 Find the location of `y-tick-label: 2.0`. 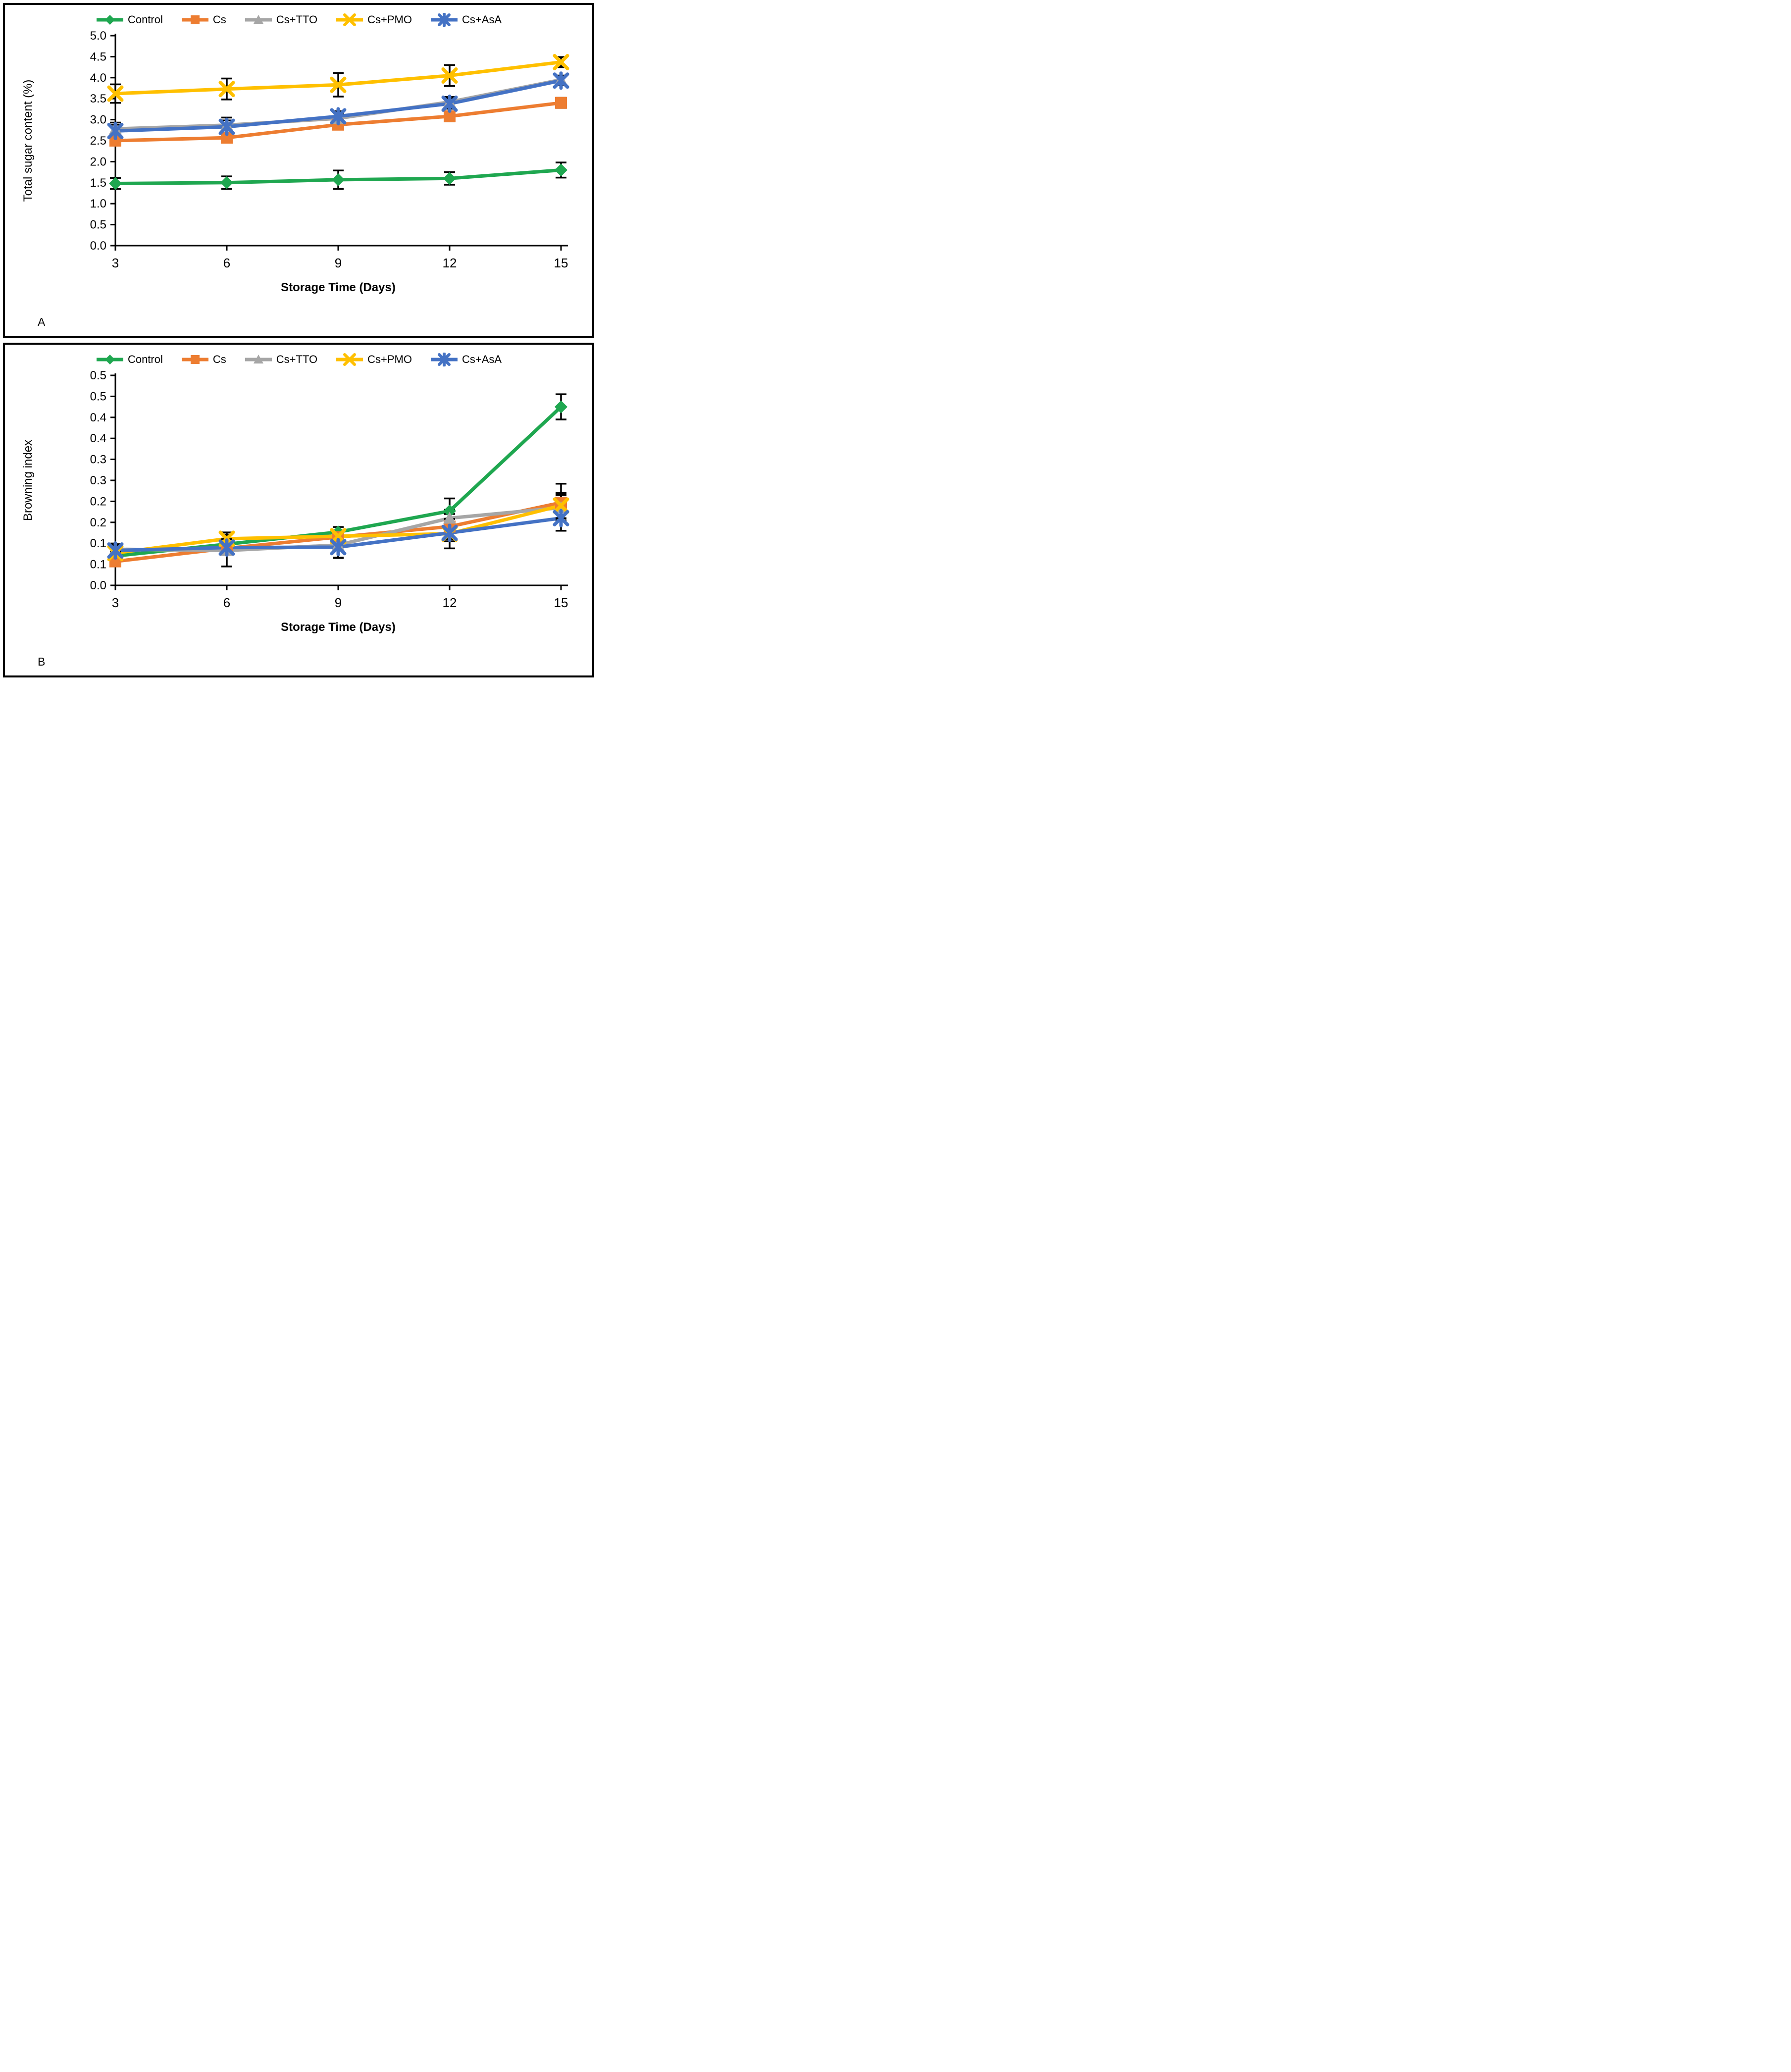

y-tick-label: 2.0 is located at coordinates (98, 162).